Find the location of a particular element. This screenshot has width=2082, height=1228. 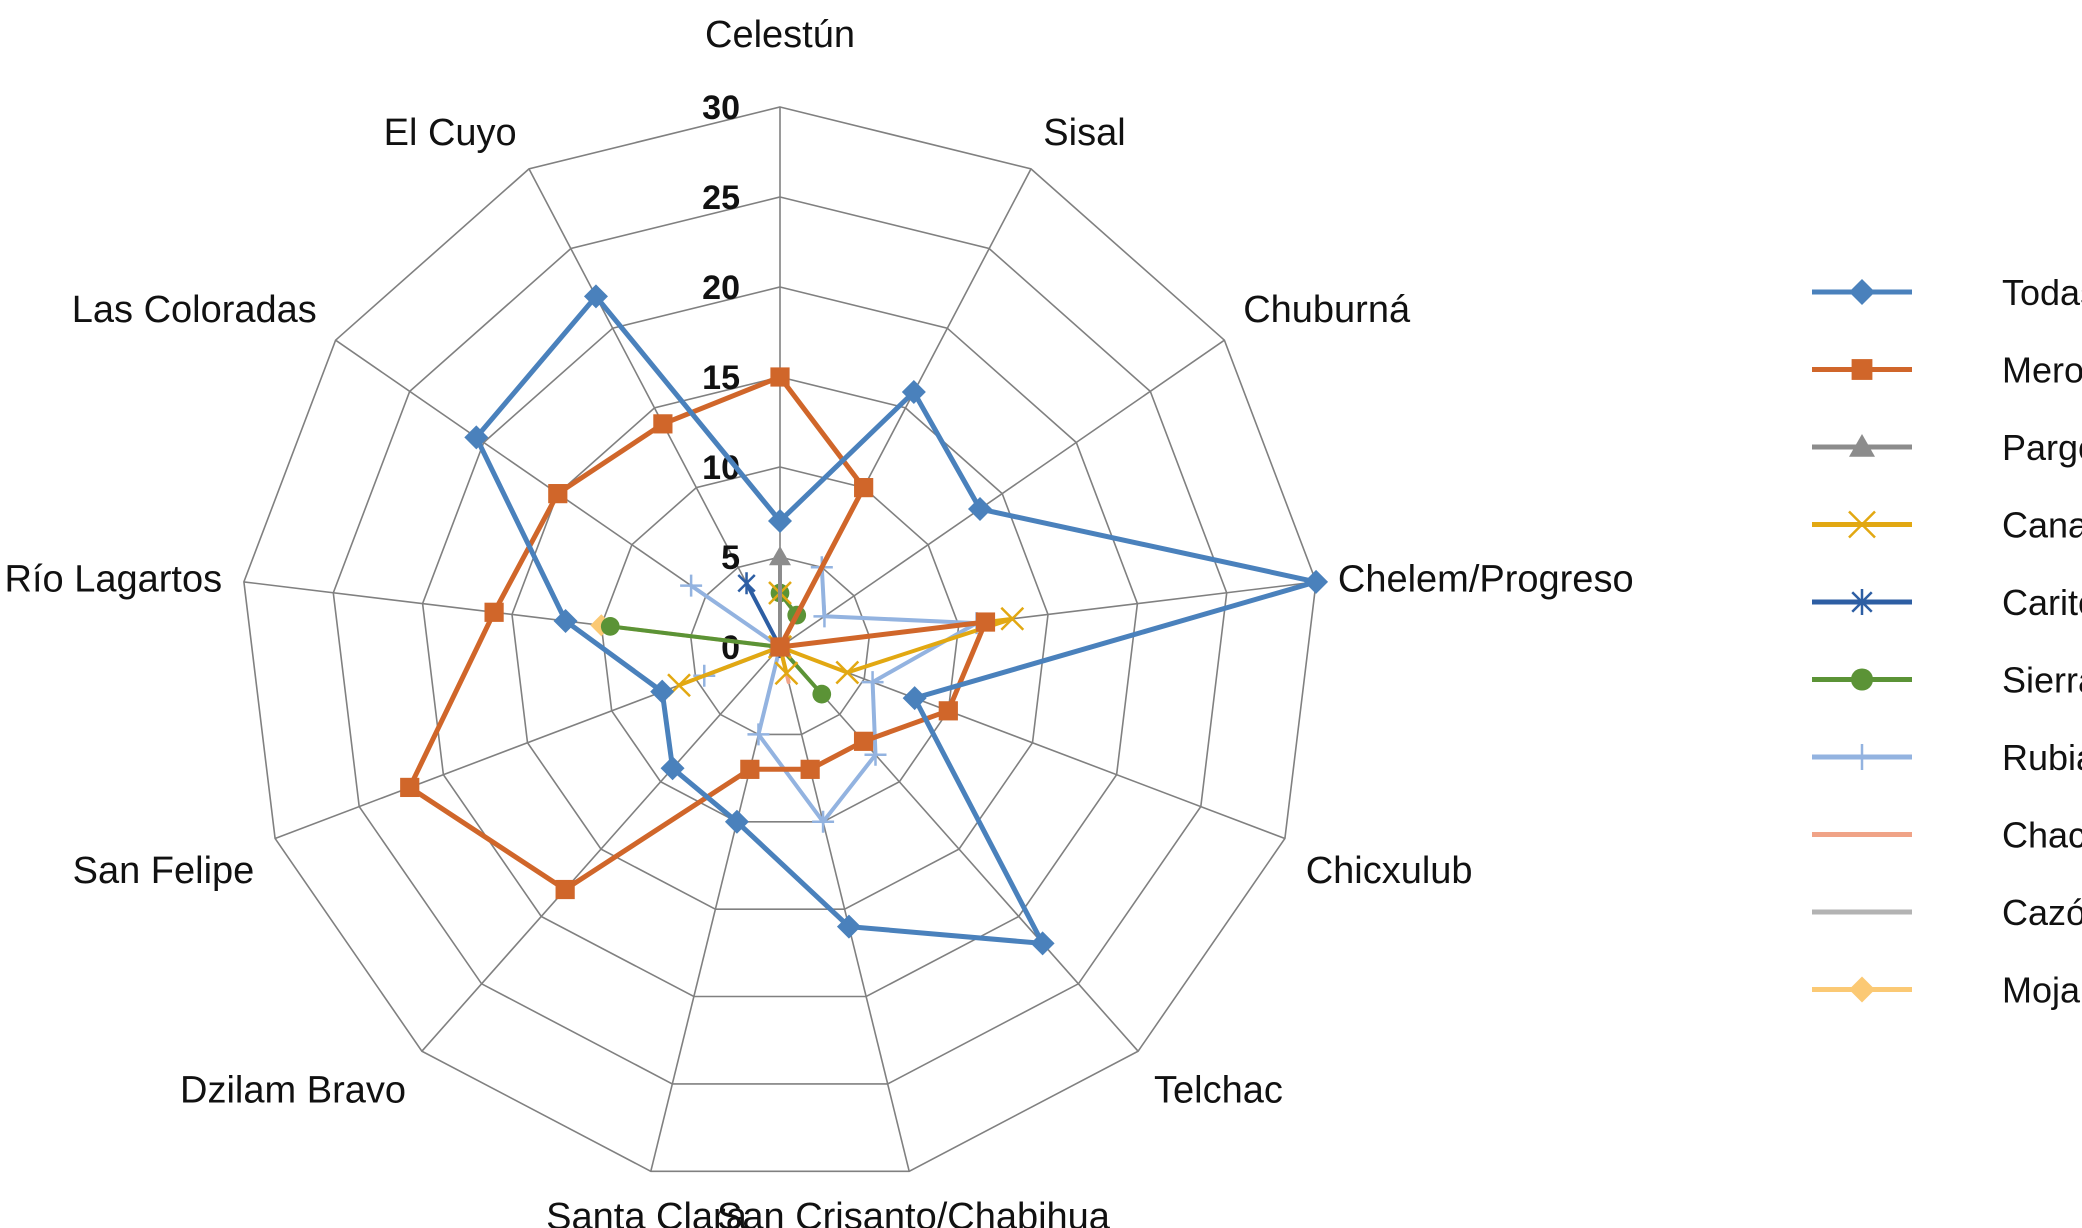

legend-marker-todas is located at coordinates (1862, 292).